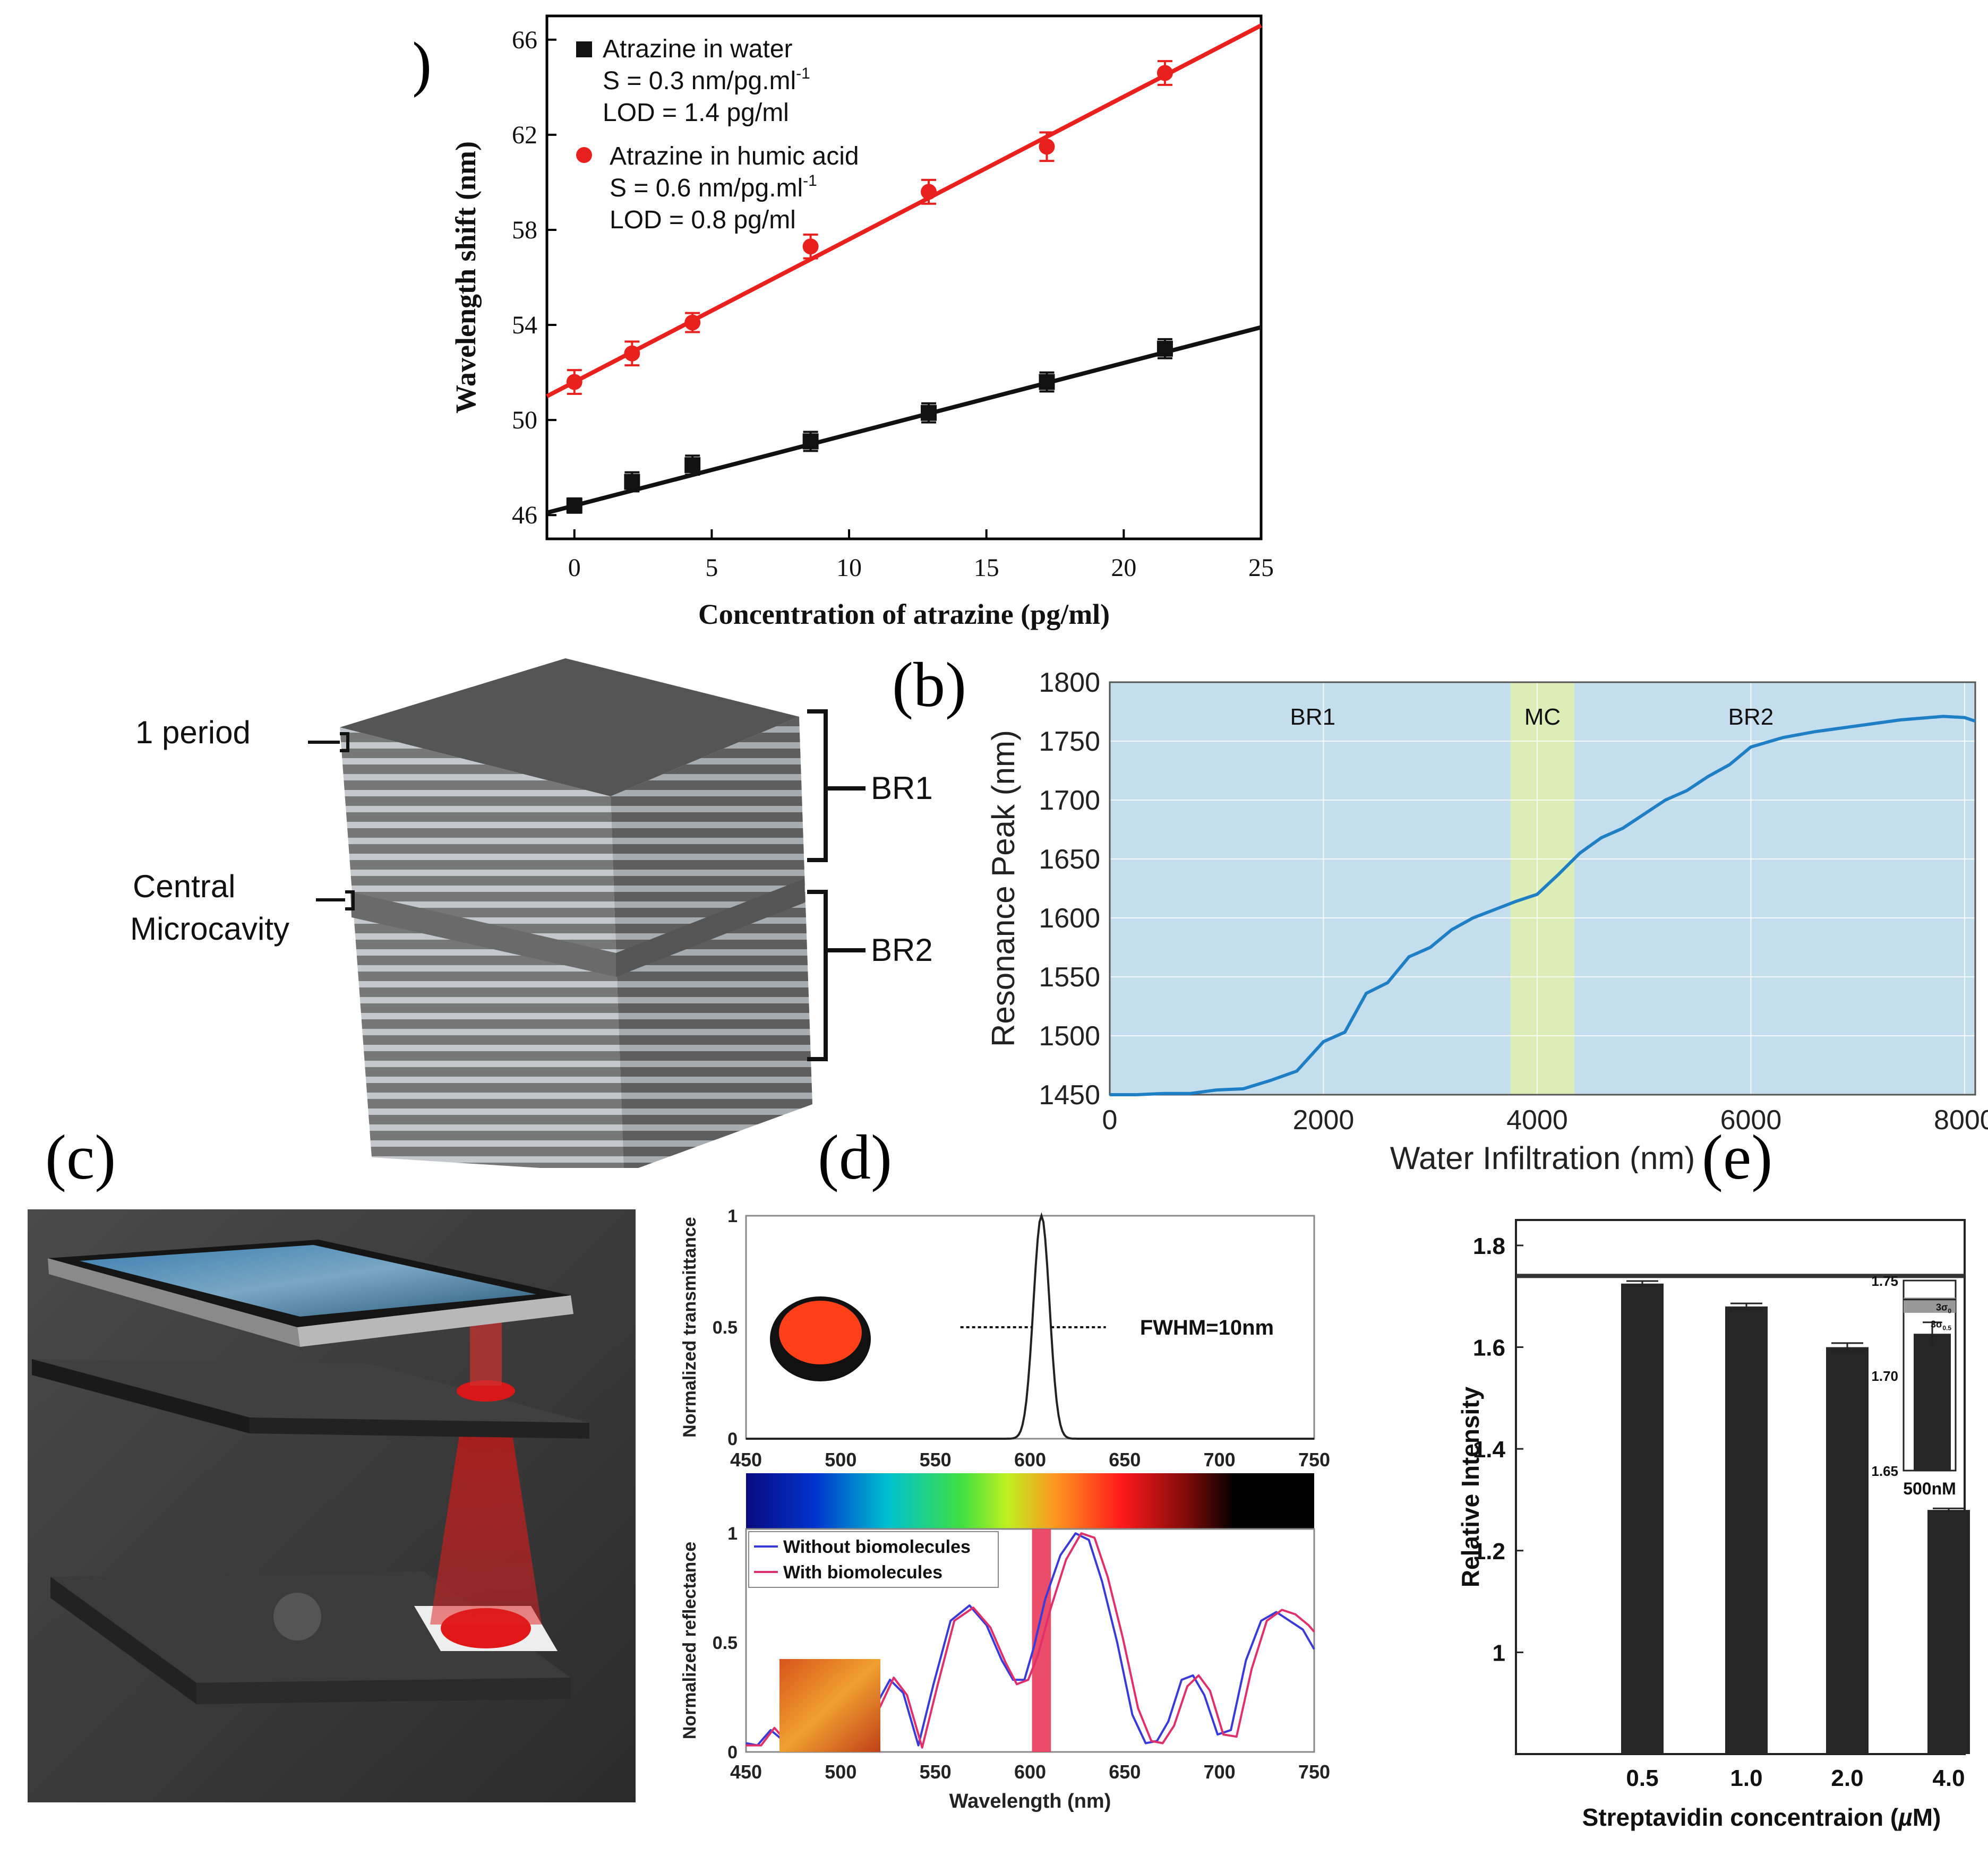 The width and height of the screenshot is (1988, 1856). What do you see at coordinates (1929, 1488) in the screenshot?
I see `e-inset-label: 500nM` at bounding box center [1929, 1488].